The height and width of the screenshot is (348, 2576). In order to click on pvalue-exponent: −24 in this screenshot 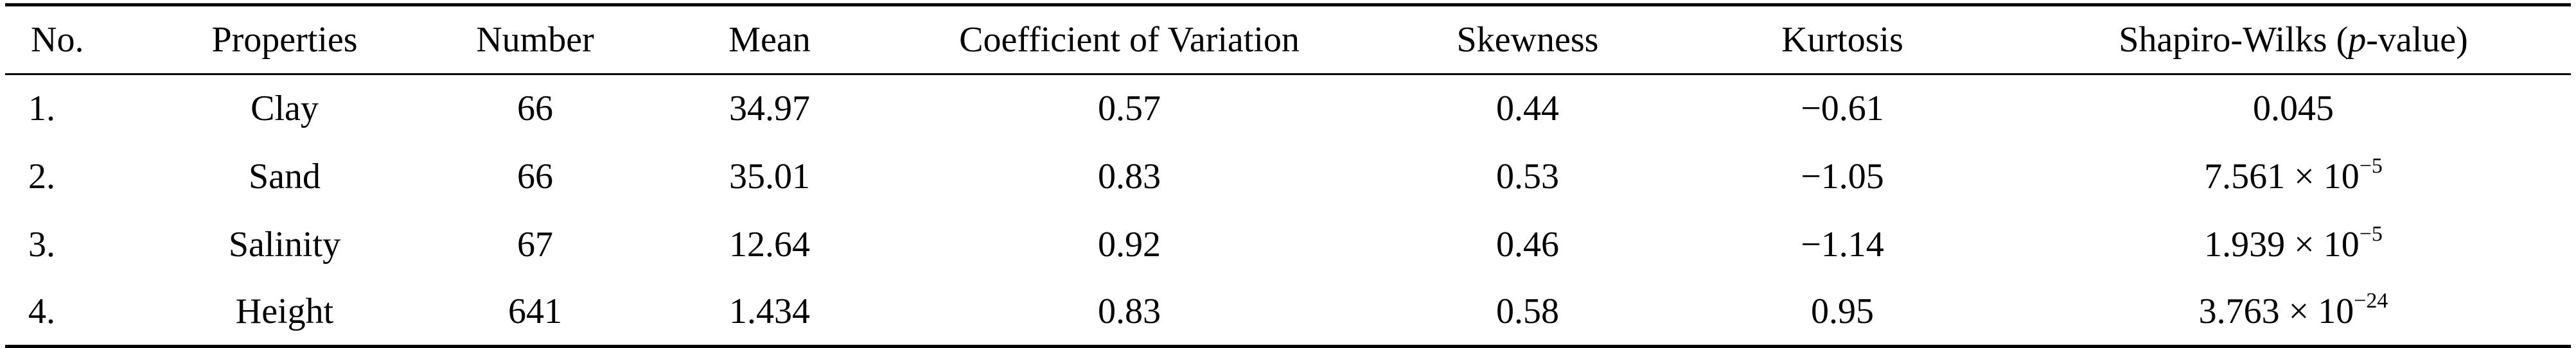, I will do `click(2371, 301)`.